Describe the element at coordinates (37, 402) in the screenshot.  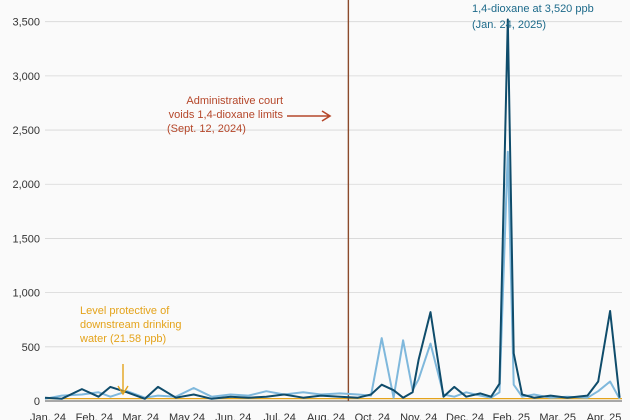
I see `y-tick-label: 0` at that location.